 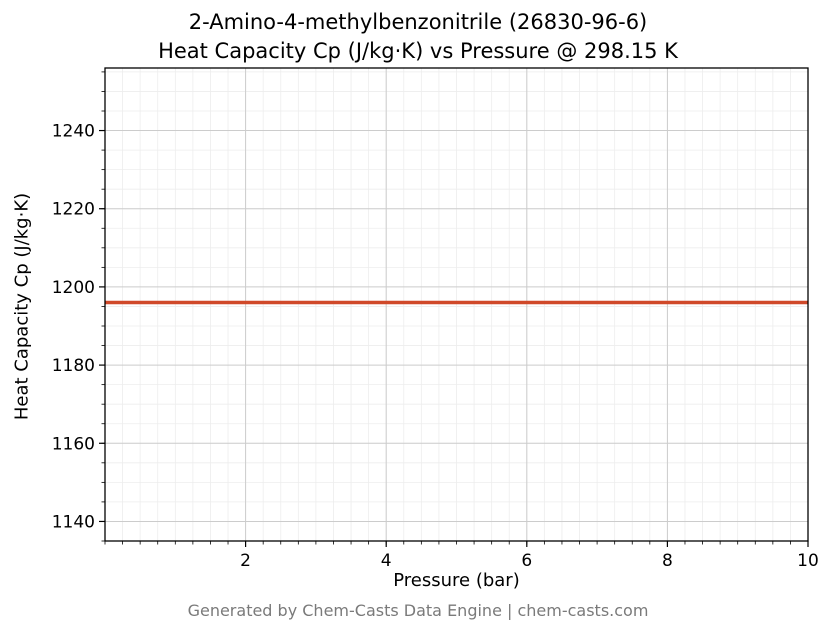 I want to click on tick-label: 1220, so click(x=73, y=210).